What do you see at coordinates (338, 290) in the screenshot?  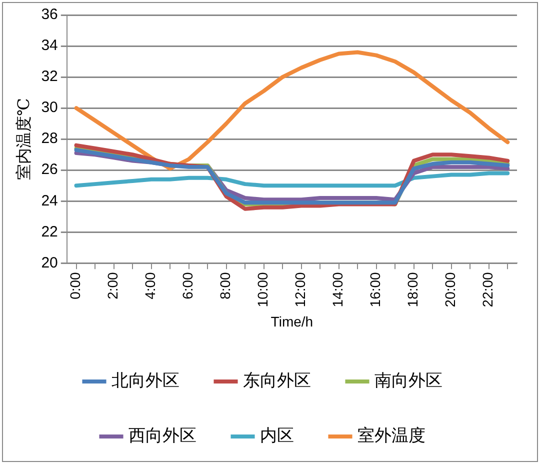 I see `x-tick-label: 14:00` at bounding box center [338, 290].